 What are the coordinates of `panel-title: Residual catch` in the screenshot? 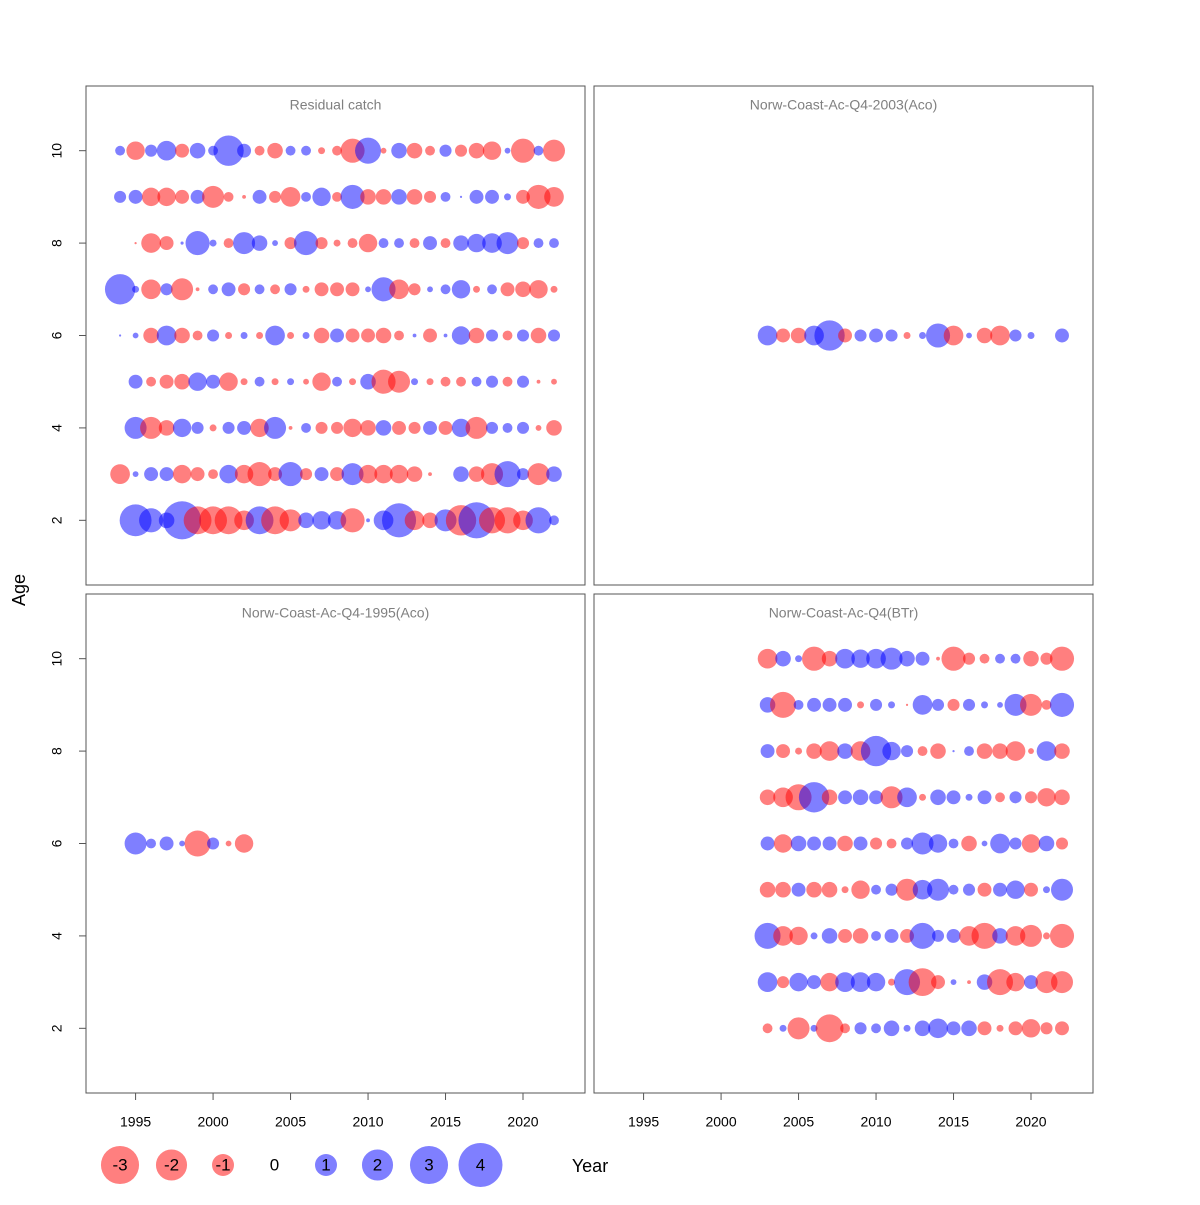 It's located at (336, 105).